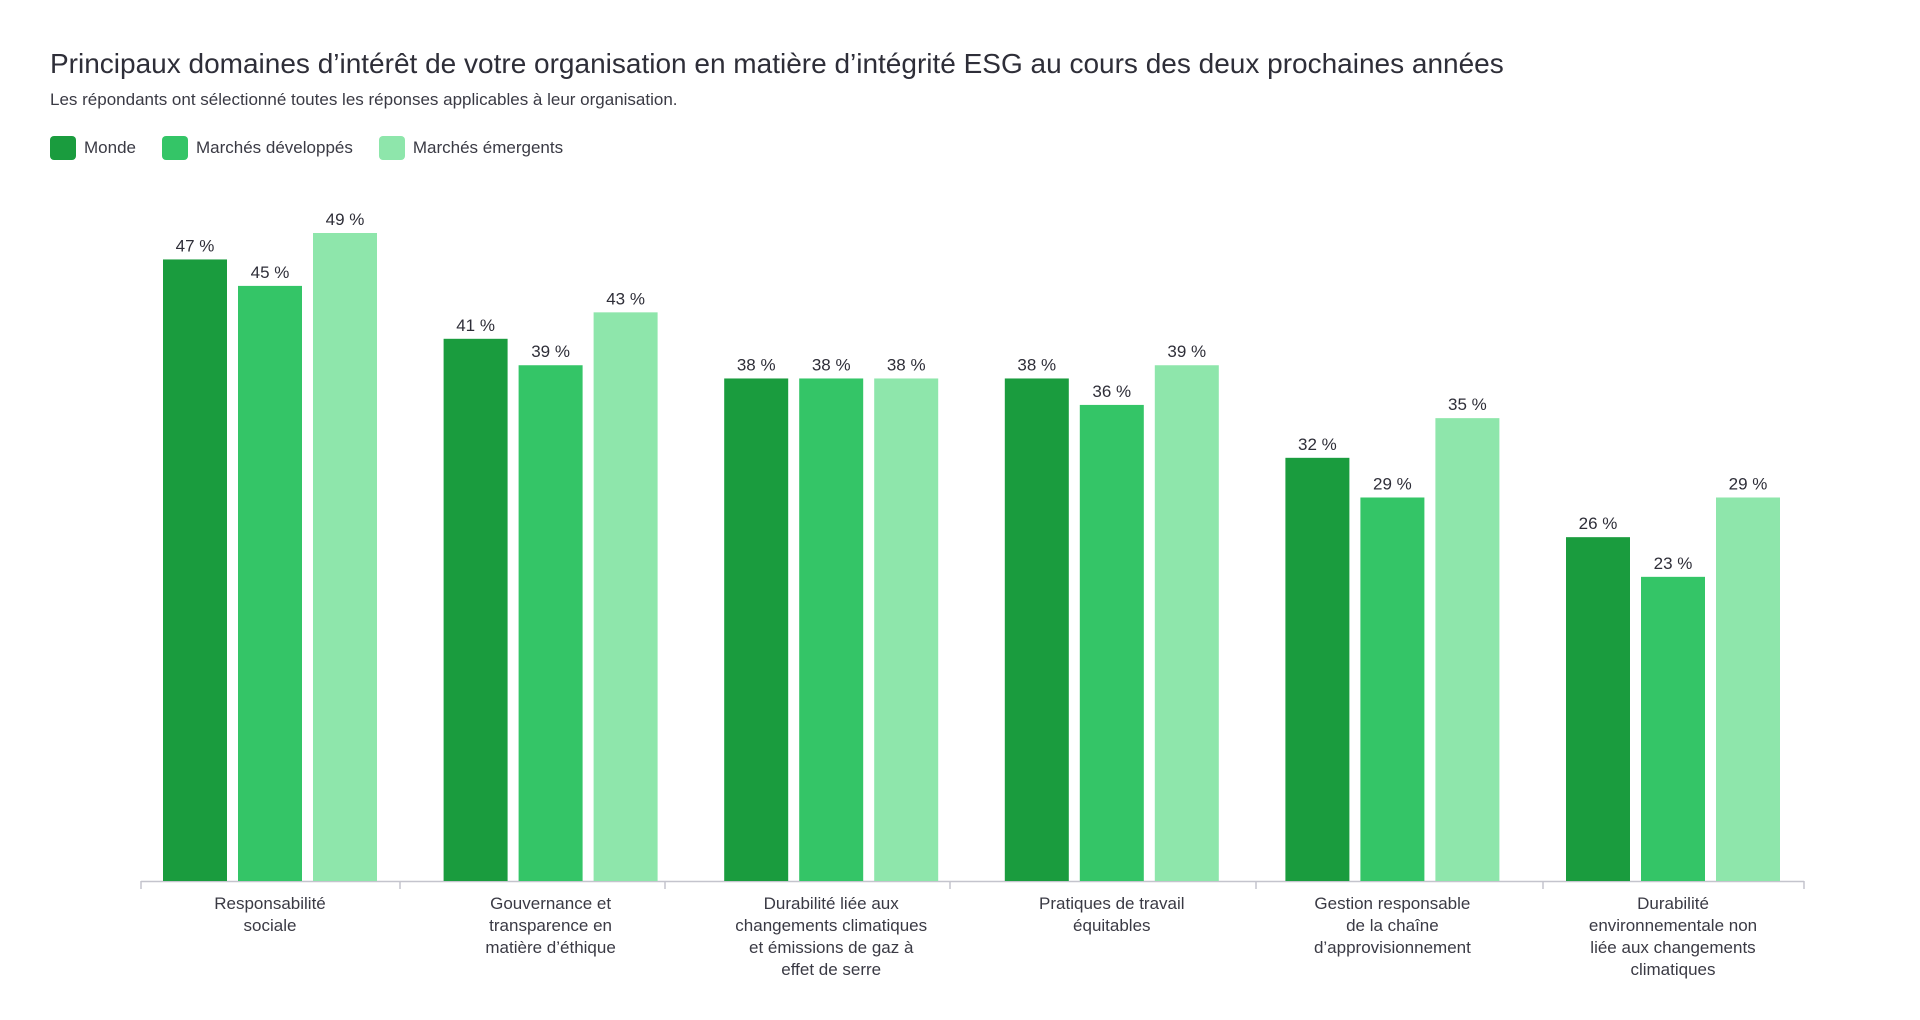 Image resolution: width=1920 pixels, height=1020 pixels. What do you see at coordinates (475, 325) in the screenshot?
I see `bar-value-label: 41 %` at bounding box center [475, 325].